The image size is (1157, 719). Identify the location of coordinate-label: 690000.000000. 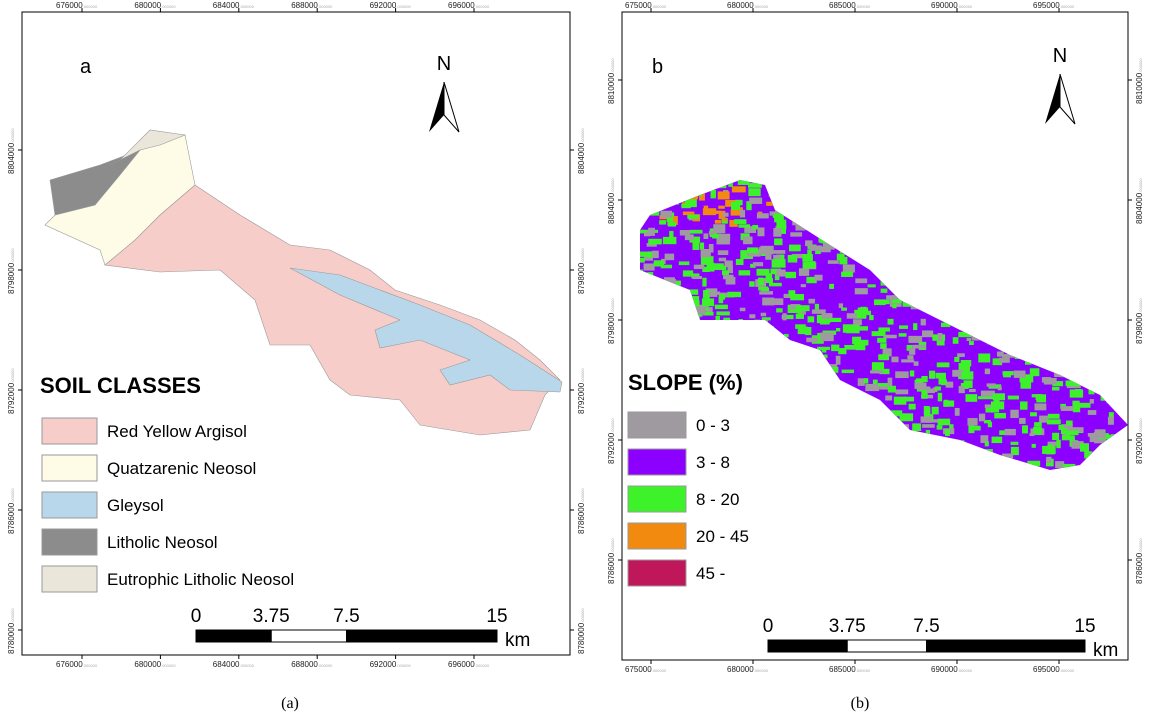
(952, 669).